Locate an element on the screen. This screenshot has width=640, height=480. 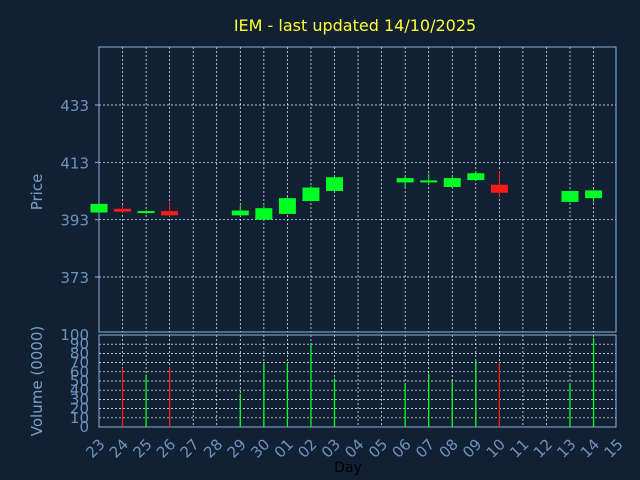
price-tick-label: 373 is located at coordinates (74, 278).